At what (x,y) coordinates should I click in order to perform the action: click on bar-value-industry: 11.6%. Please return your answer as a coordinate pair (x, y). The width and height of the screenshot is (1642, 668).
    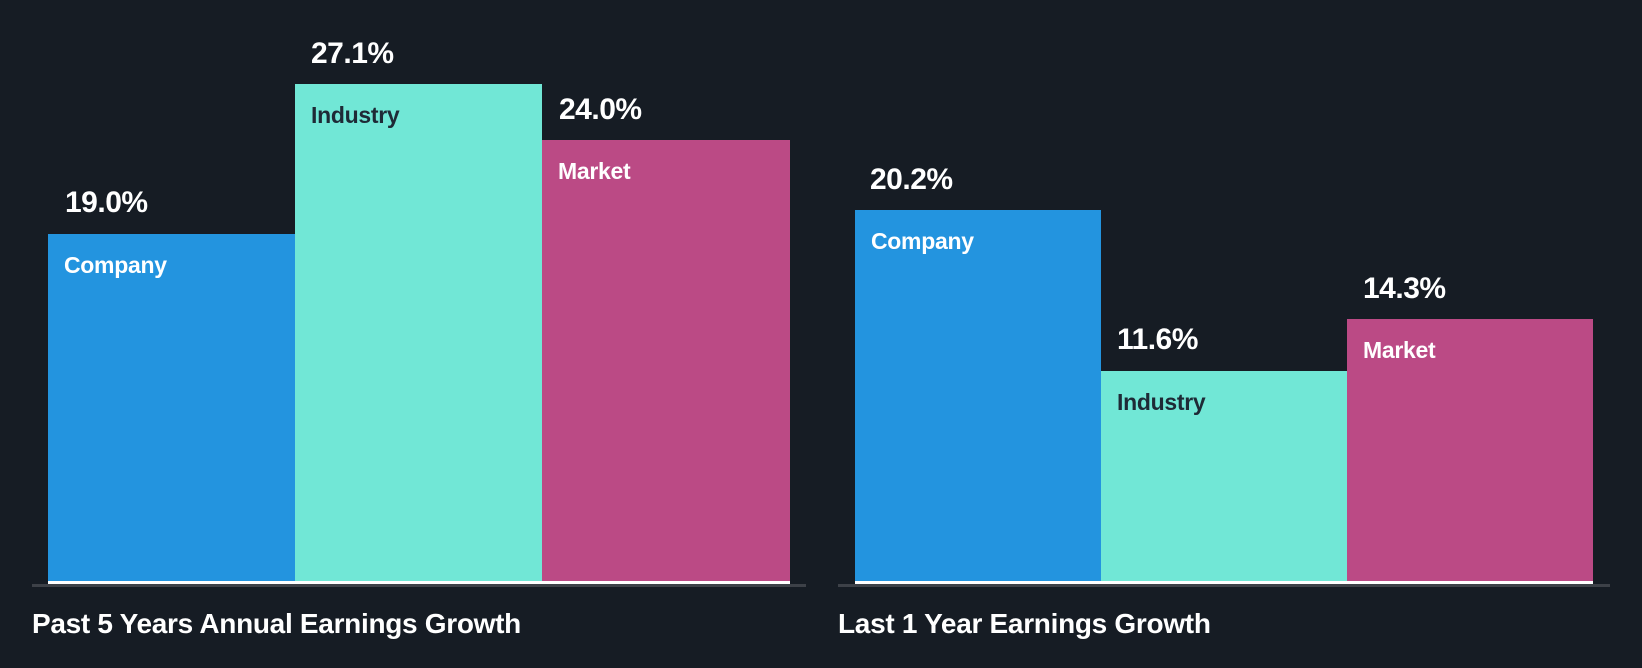
    Looking at the image, I should click on (1157, 339).